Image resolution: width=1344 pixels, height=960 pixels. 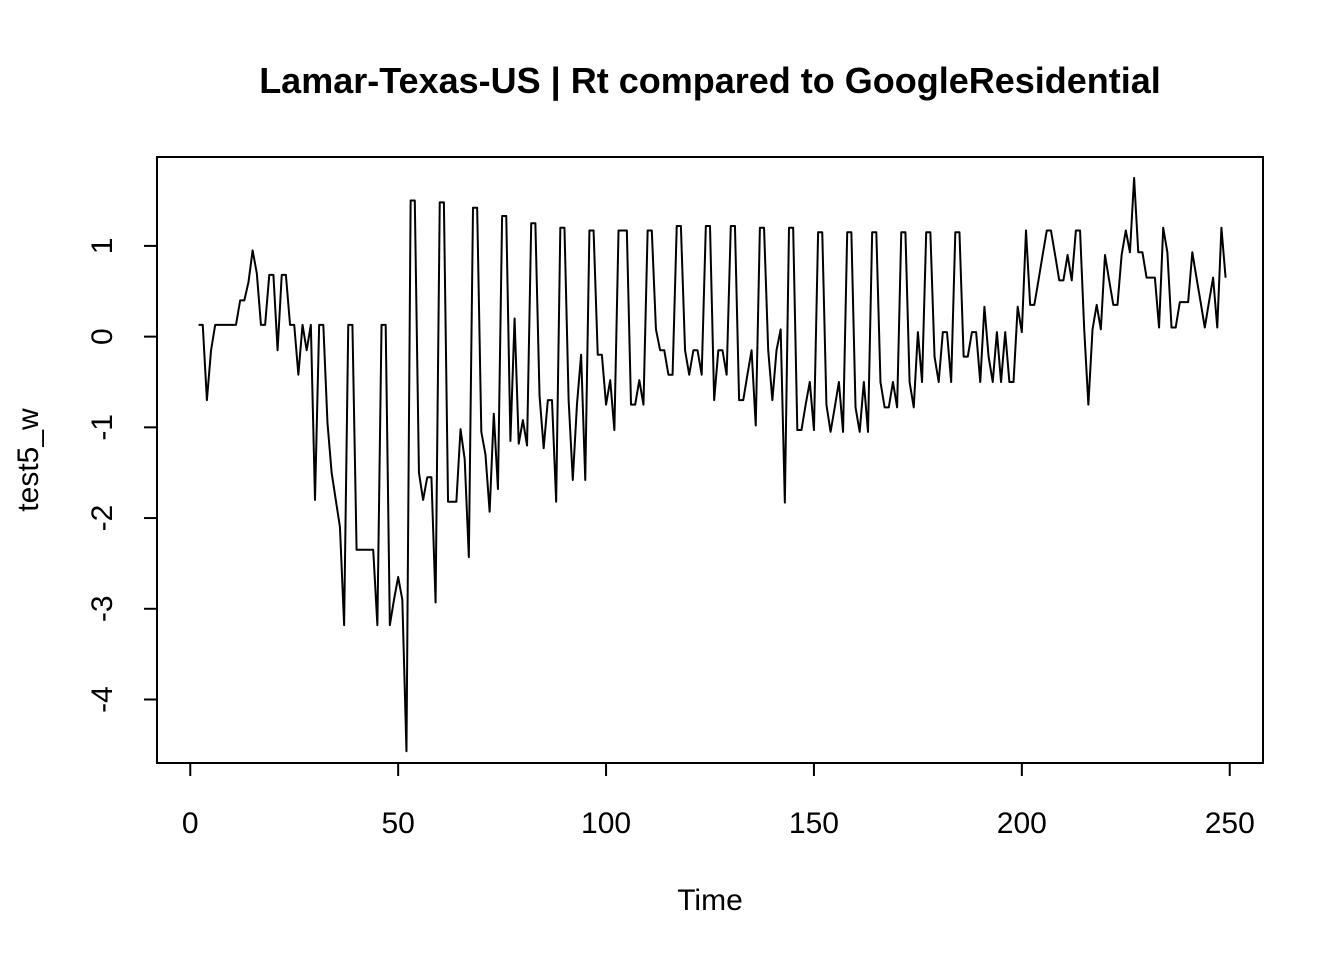 What do you see at coordinates (718, 801) in the screenshot?
I see `x-axis: 0 50 100 150 200 250` at bounding box center [718, 801].